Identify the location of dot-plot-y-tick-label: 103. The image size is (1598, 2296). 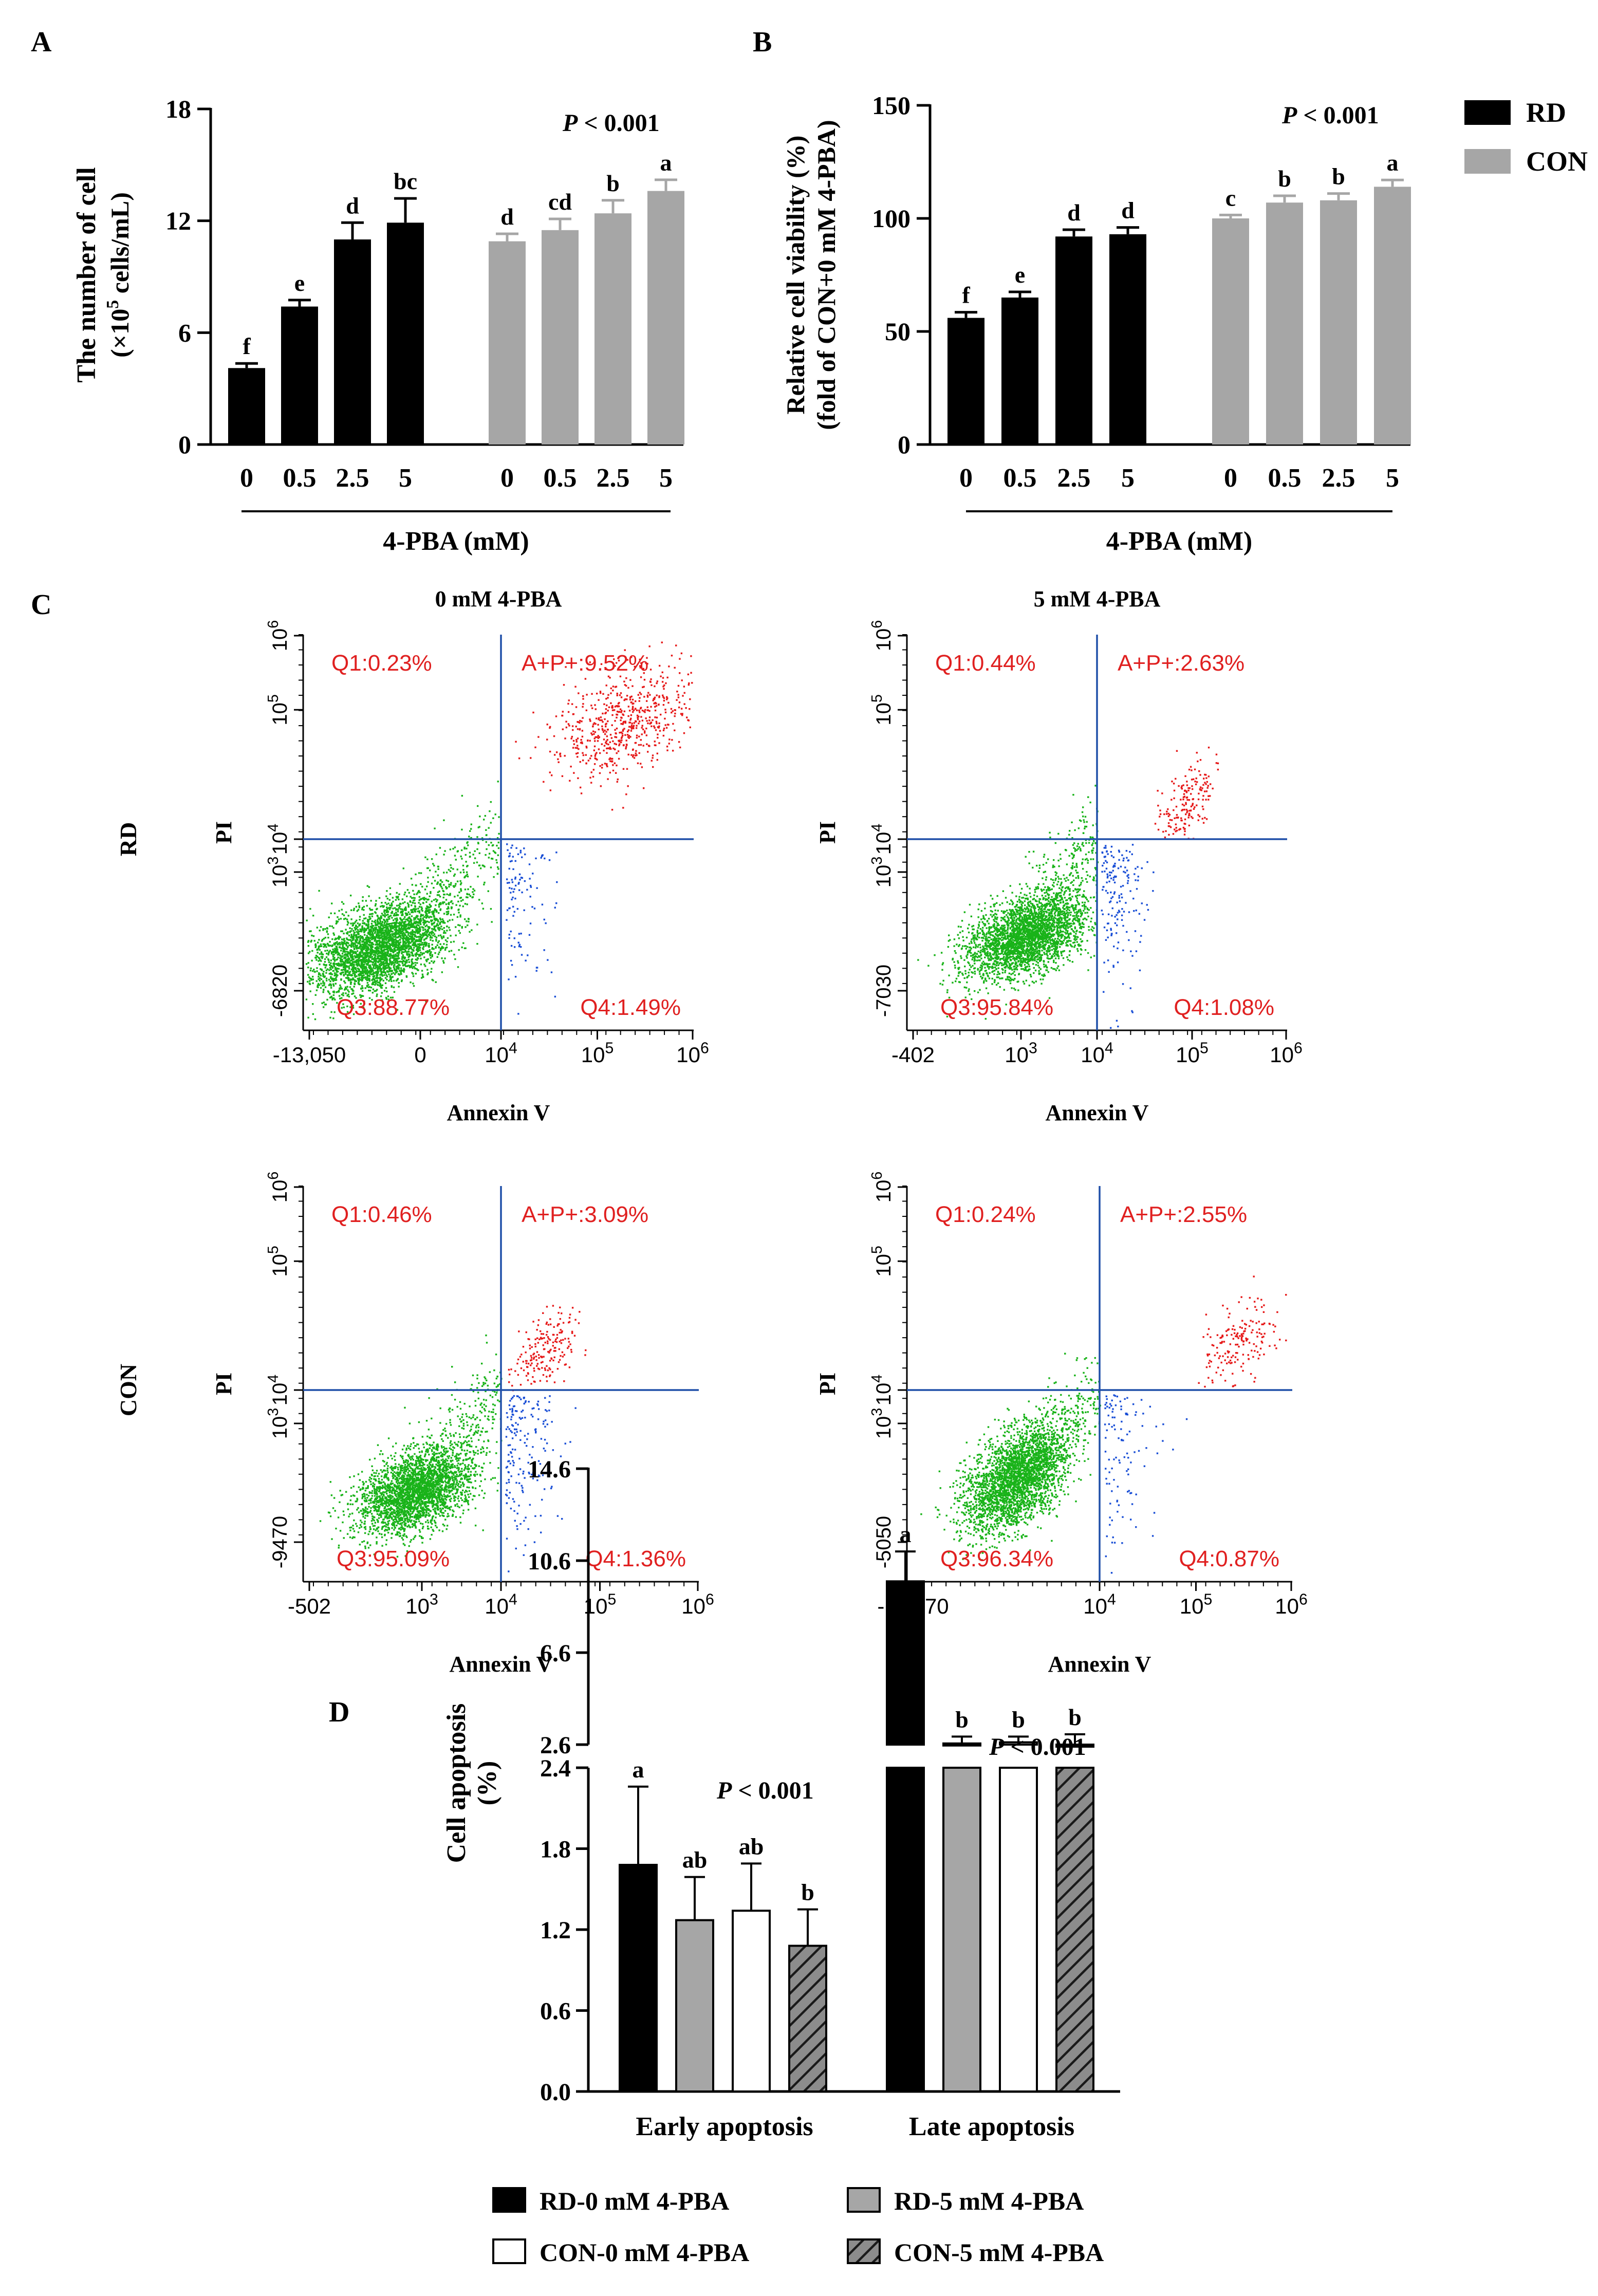
(882, 873).